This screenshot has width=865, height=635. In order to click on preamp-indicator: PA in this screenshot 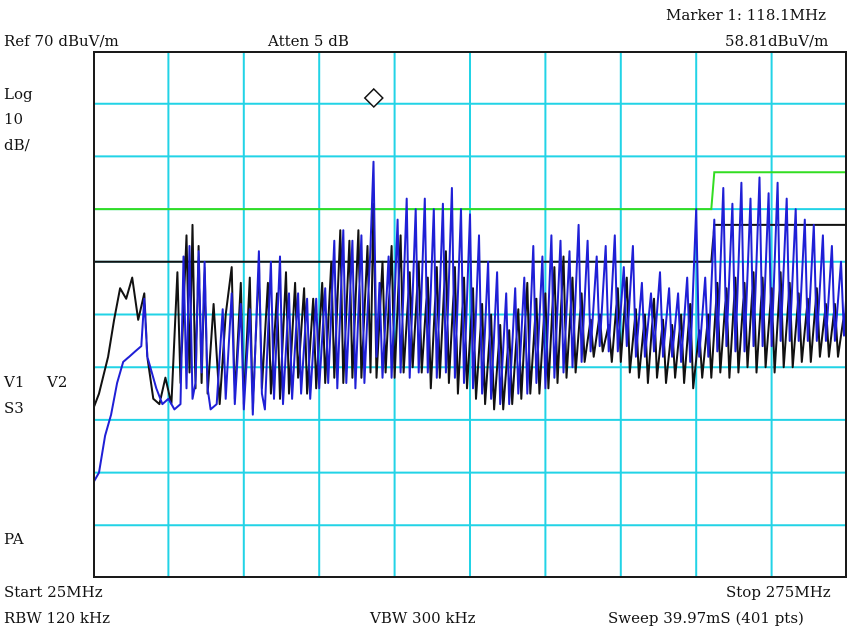, I will do `click(14, 539)`.